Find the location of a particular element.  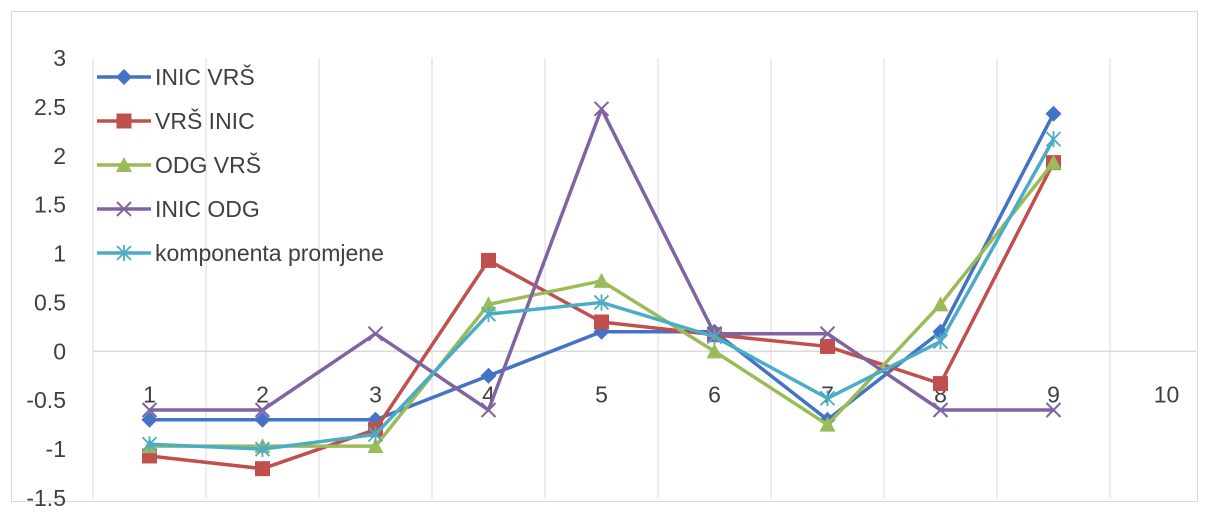

x-tick-label: 5 is located at coordinates (601, 394).